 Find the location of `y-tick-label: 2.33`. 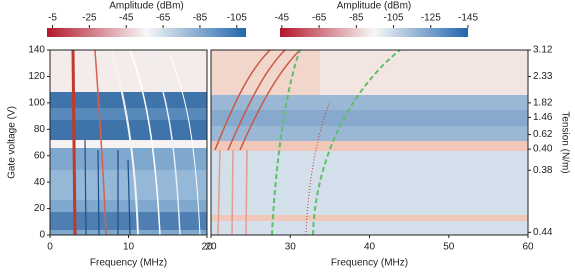

y-tick-label: 2.33 is located at coordinates (543, 76).